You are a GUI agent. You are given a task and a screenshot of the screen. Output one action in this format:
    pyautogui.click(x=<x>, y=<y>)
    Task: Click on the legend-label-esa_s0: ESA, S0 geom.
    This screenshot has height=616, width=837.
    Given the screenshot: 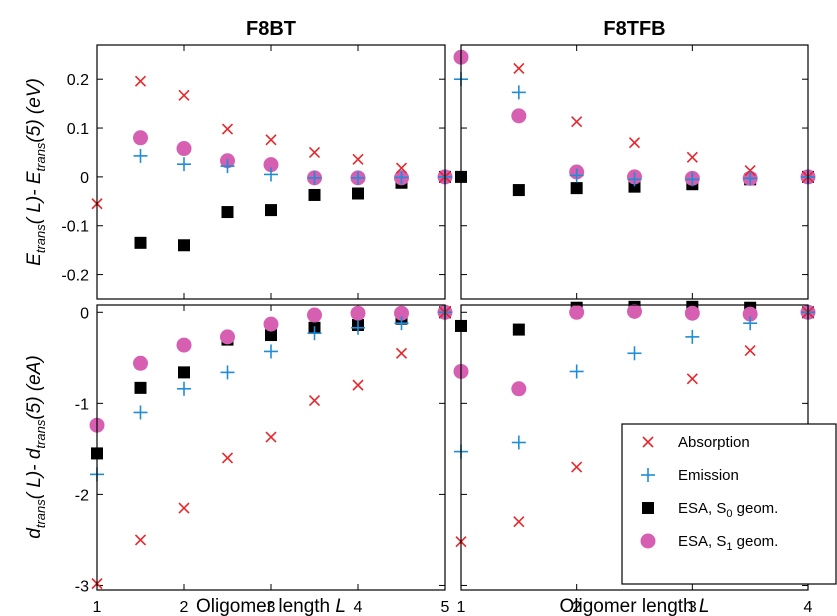 What is the action you would take?
    pyautogui.click(x=728, y=510)
    